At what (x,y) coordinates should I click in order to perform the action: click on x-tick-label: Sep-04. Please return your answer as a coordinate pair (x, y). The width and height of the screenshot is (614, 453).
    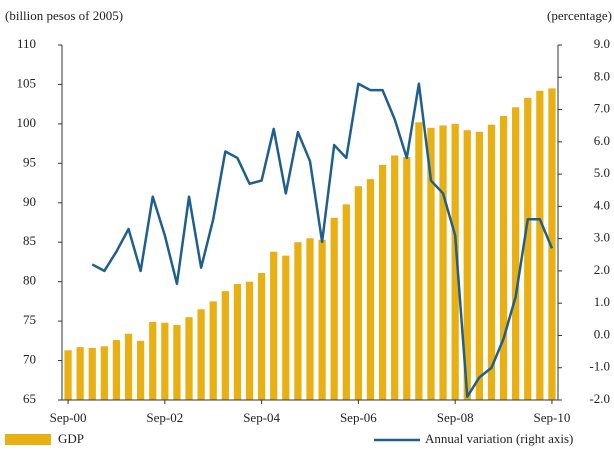
    Looking at the image, I should click on (261, 417).